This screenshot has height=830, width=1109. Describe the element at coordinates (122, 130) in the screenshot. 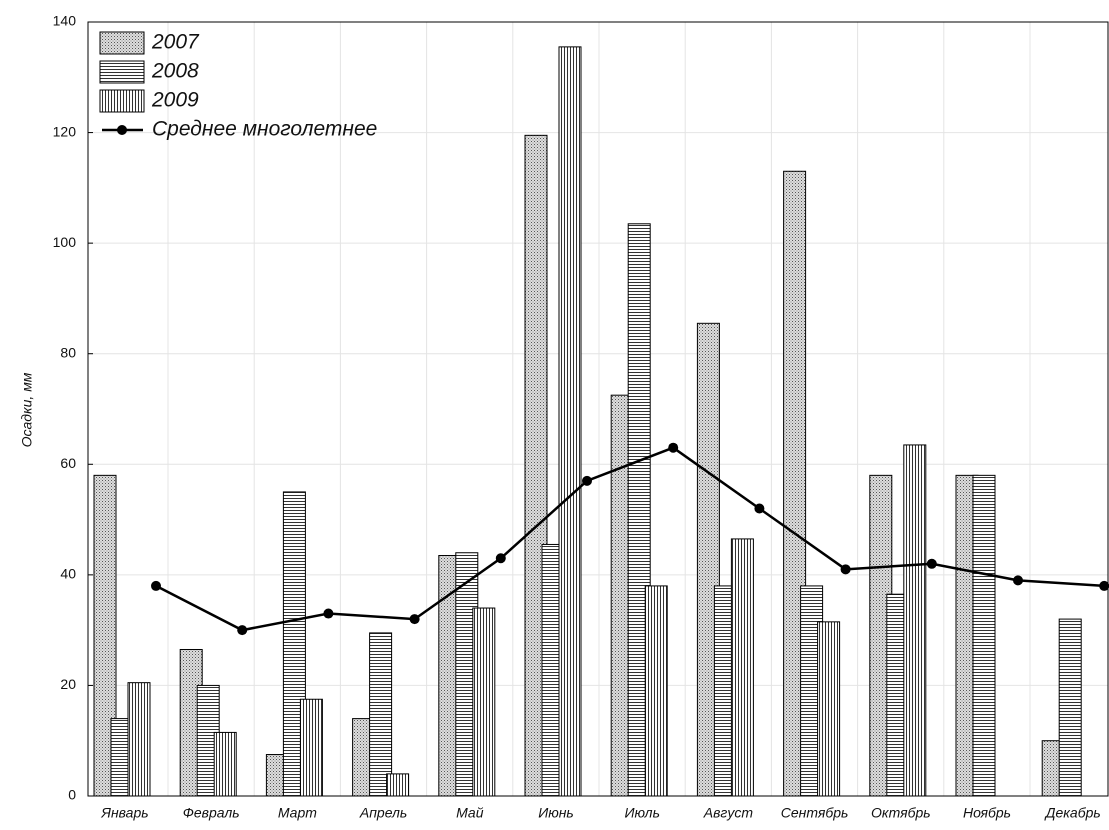

I see `legend-marker` at that location.